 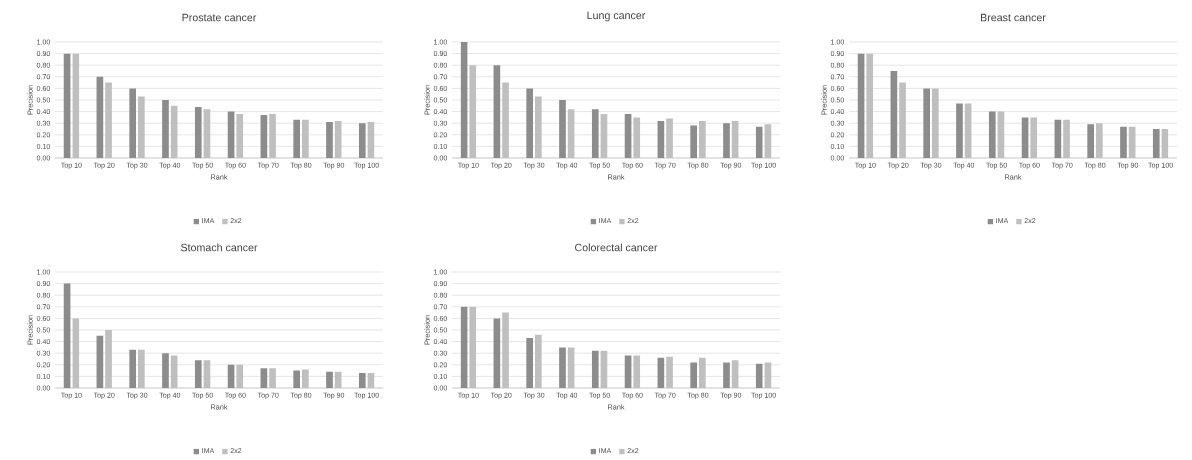 What do you see at coordinates (219, 247) in the screenshot?
I see `chart-title: Stomach cancer` at bounding box center [219, 247].